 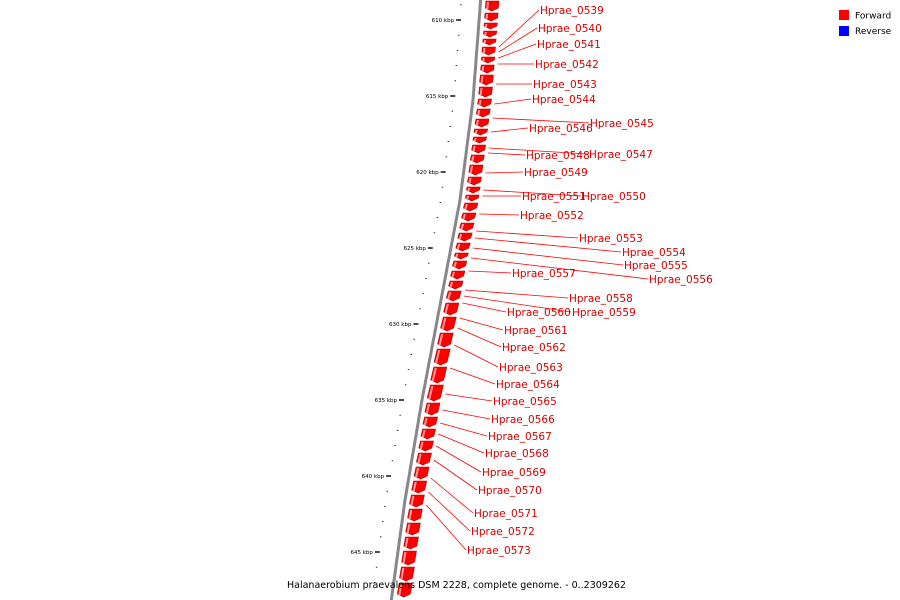 What do you see at coordinates (514, 473) in the screenshot?
I see `gene-label: Hprae_0569` at bounding box center [514, 473].